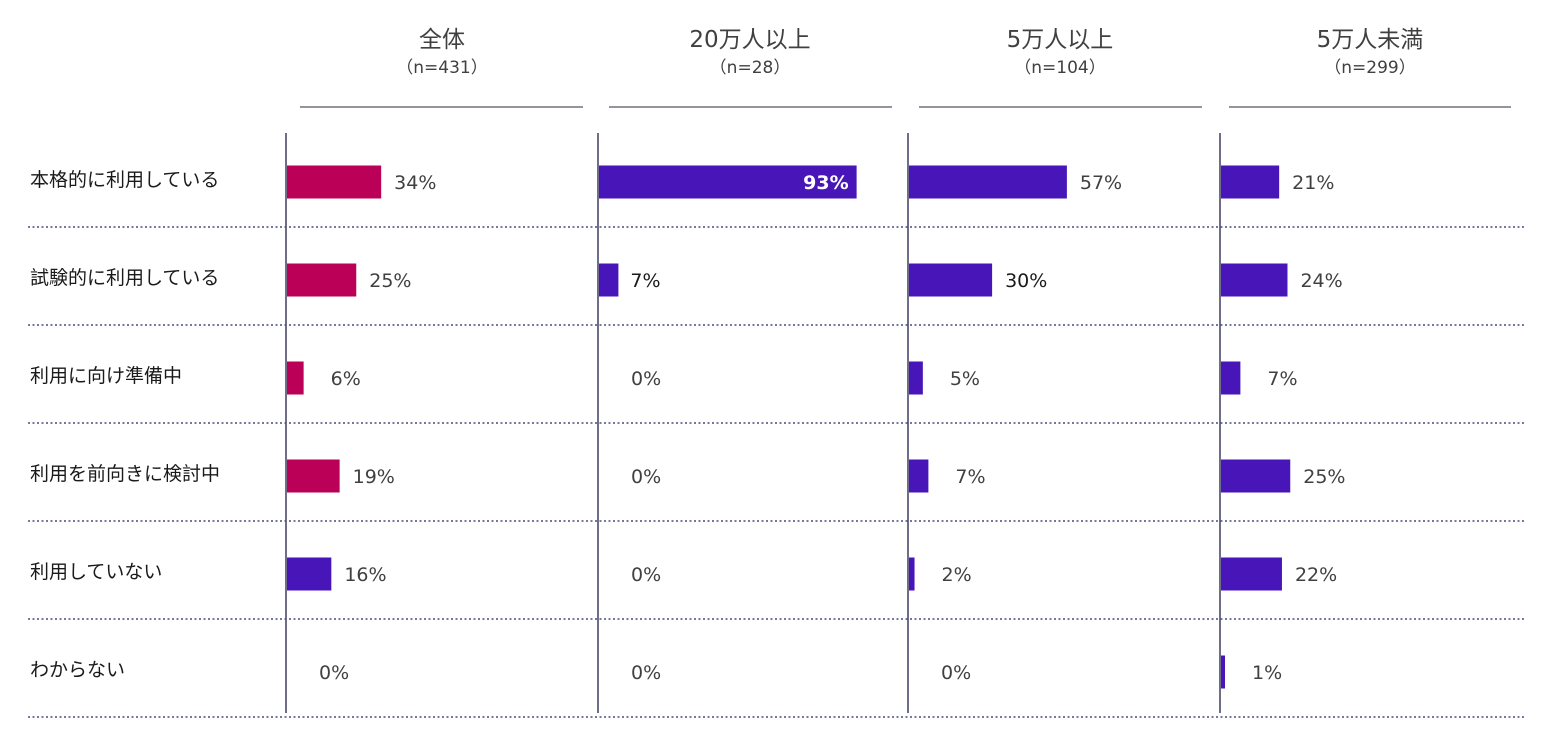 This screenshot has width=1554, height=750. Describe the element at coordinates (825, 183) in the screenshot. I see `value-label: 93%` at that location.